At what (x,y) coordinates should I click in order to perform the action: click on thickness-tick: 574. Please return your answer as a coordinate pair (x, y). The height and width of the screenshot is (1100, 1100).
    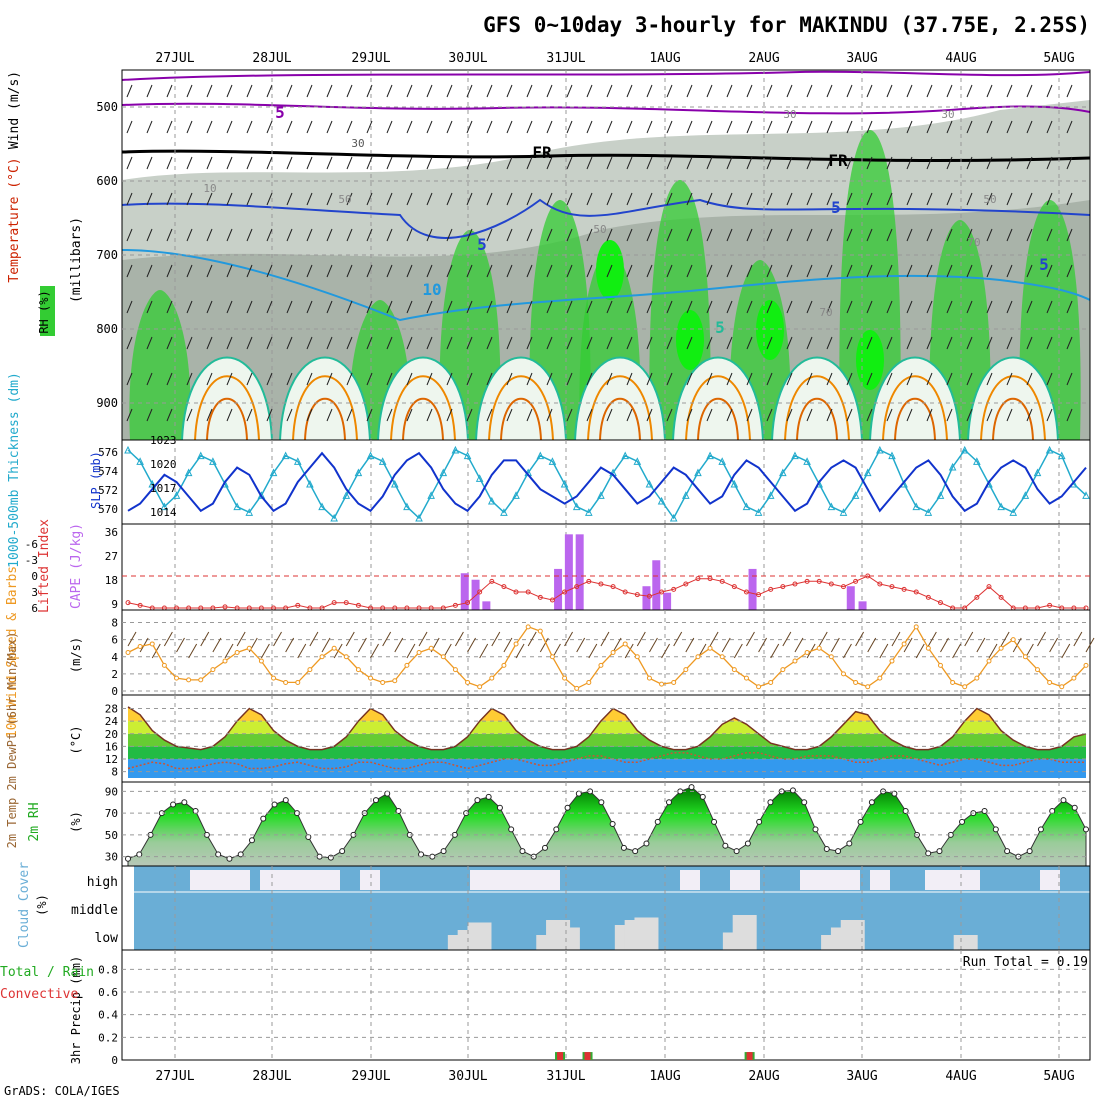
    Looking at the image, I should click on (108, 471).